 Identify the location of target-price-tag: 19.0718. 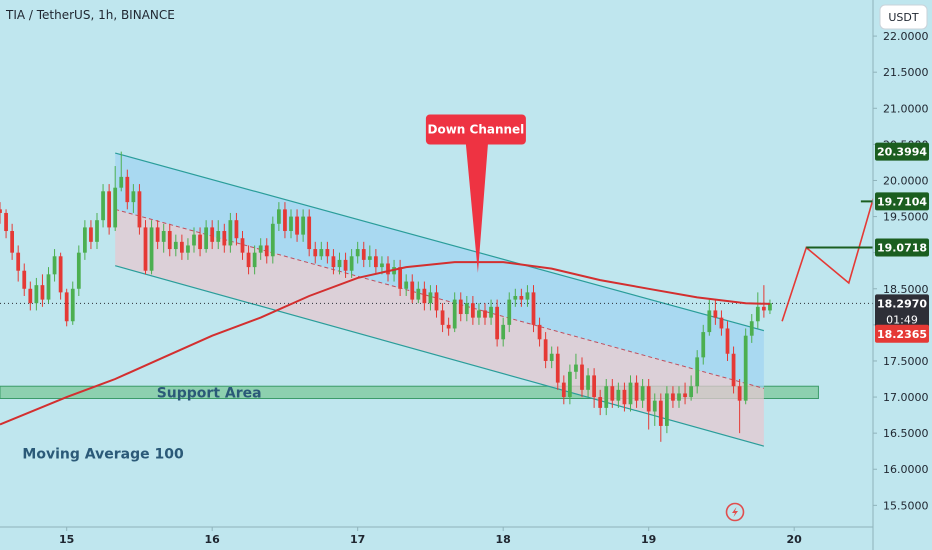
(902, 247).